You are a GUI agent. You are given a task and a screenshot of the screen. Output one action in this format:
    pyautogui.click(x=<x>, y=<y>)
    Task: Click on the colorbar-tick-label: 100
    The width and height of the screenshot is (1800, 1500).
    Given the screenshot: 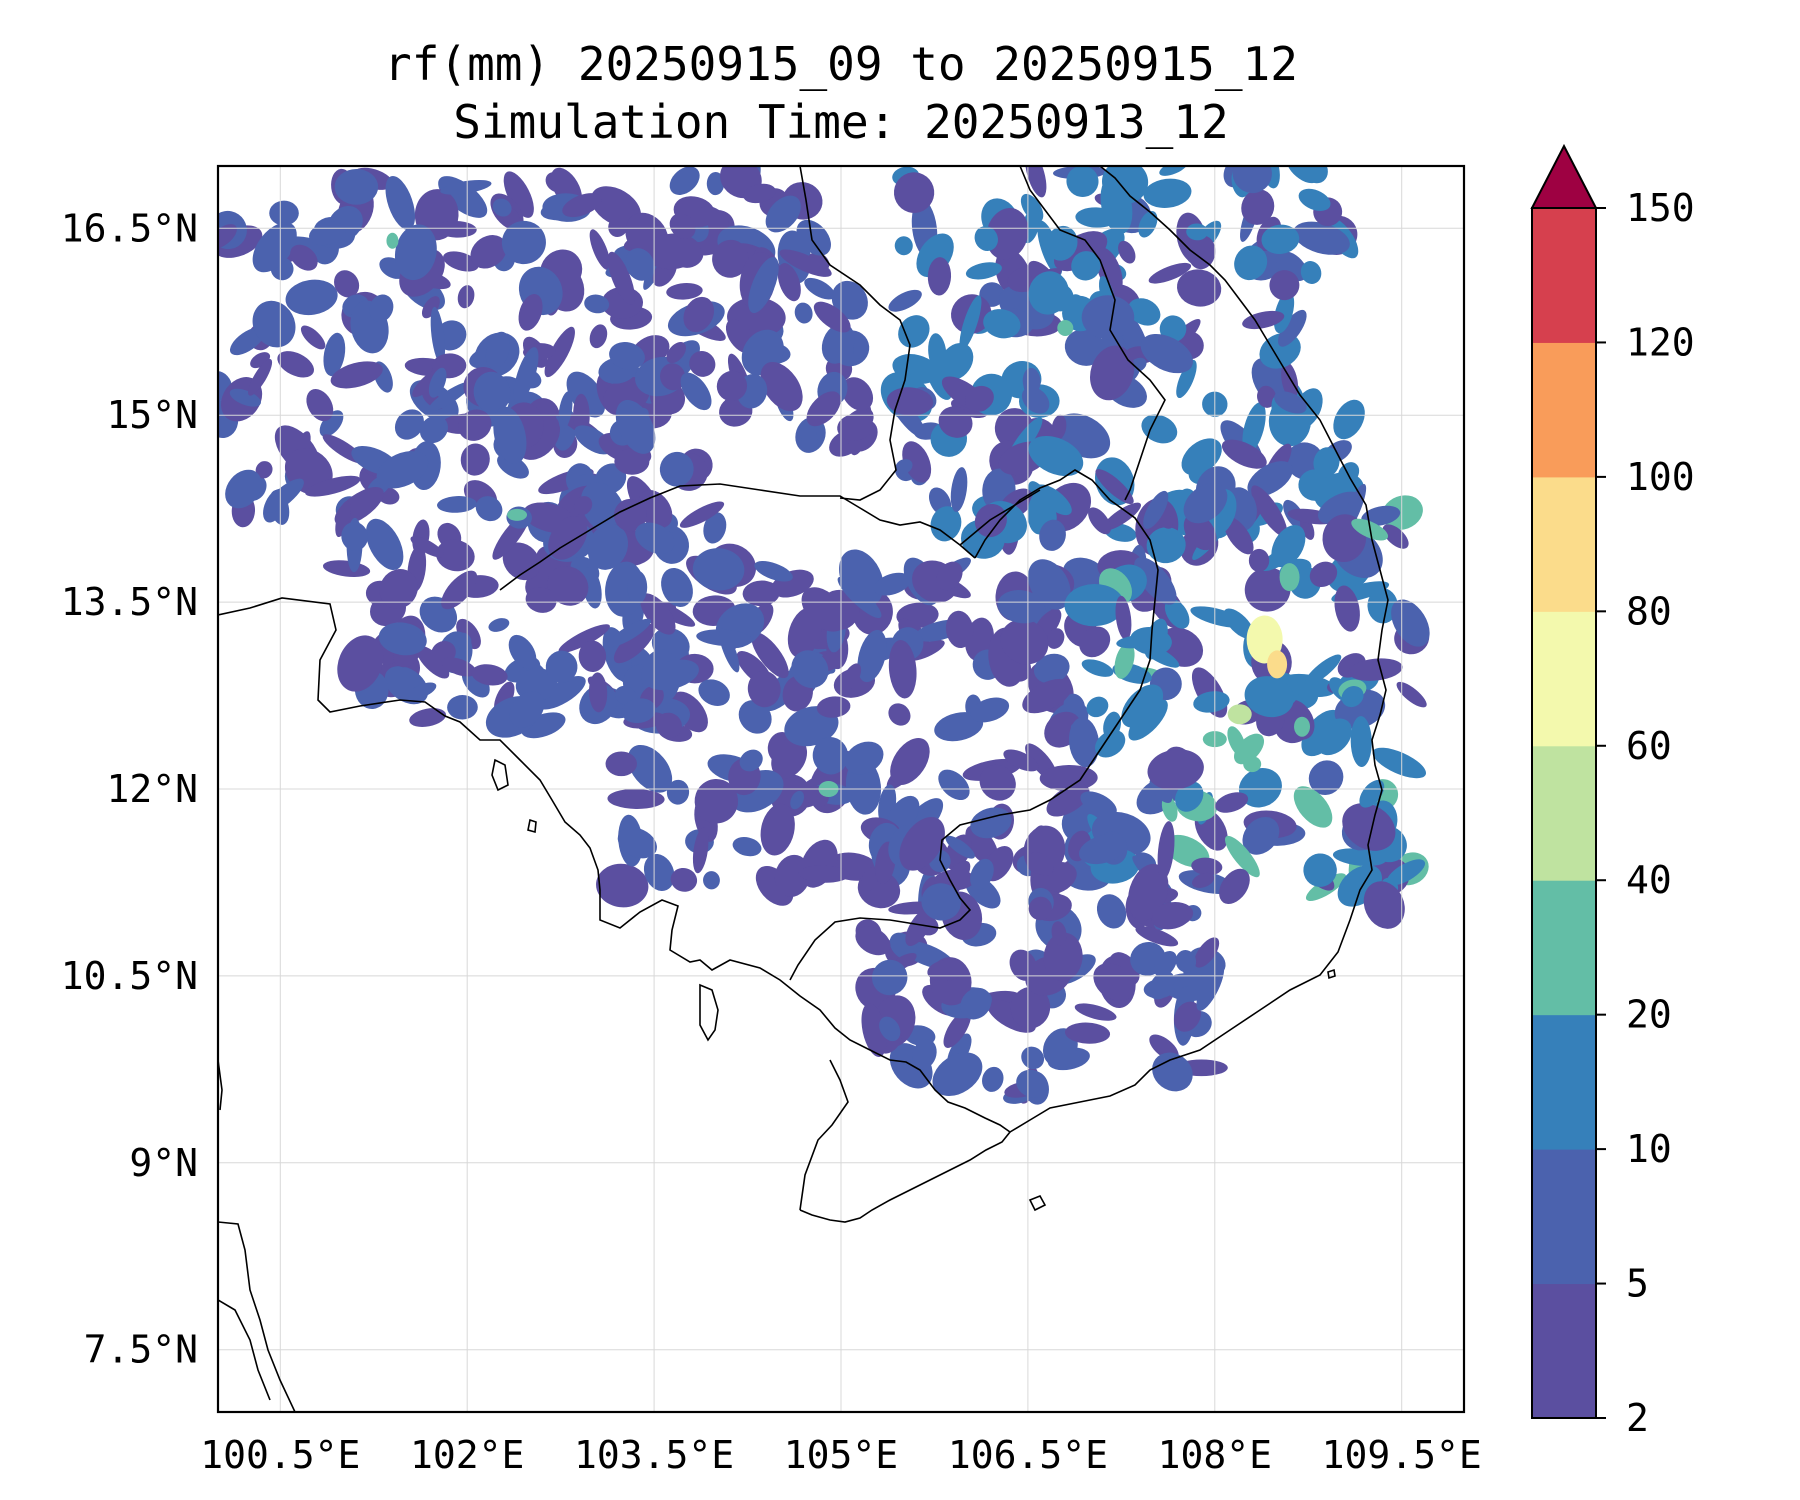 What is the action you would take?
    pyautogui.click(x=1660, y=477)
    